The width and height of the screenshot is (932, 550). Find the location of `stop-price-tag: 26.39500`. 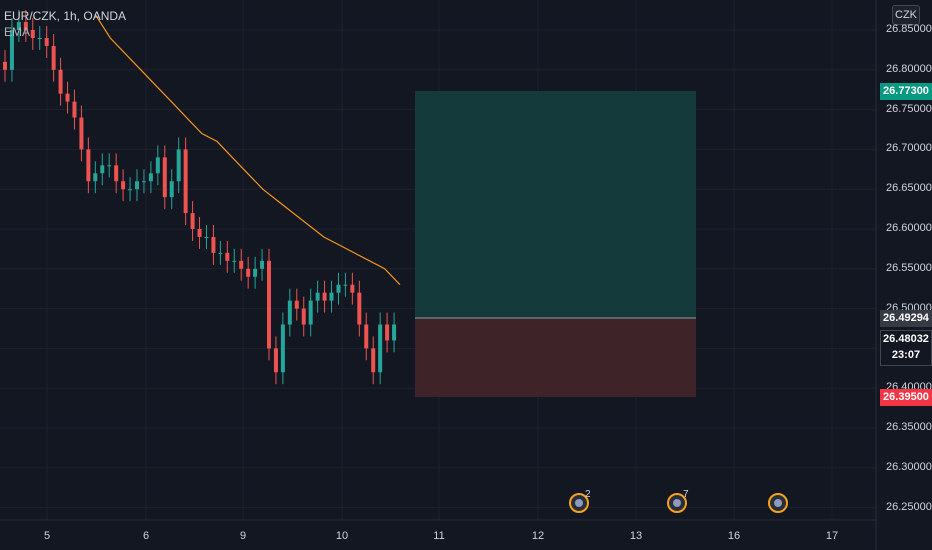

stop-price-tag: 26.39500 is located at coordinates (906, 397).